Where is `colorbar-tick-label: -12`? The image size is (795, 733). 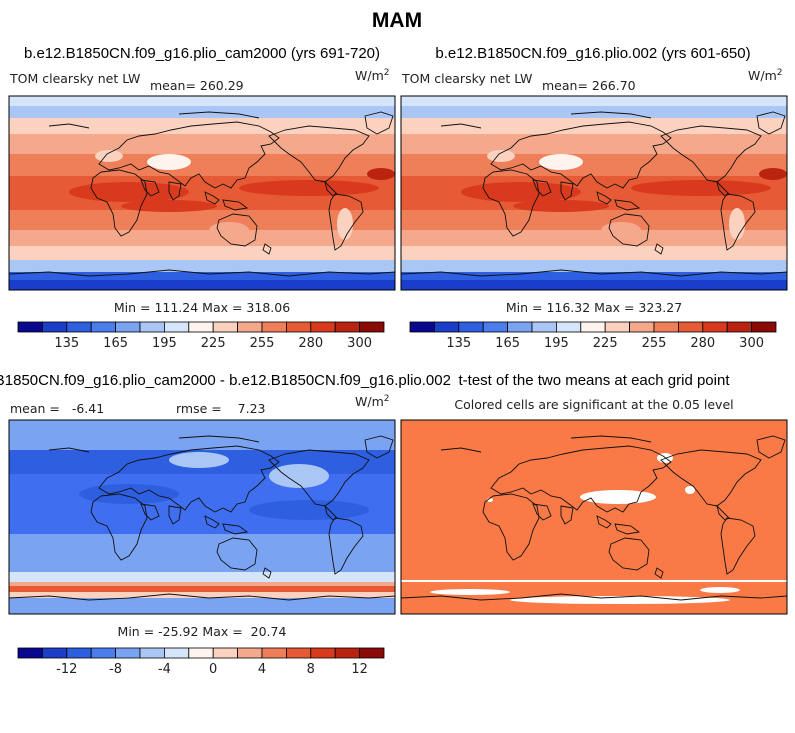
colorbar-tick-label: -12 is located at coordinates (66, 669).